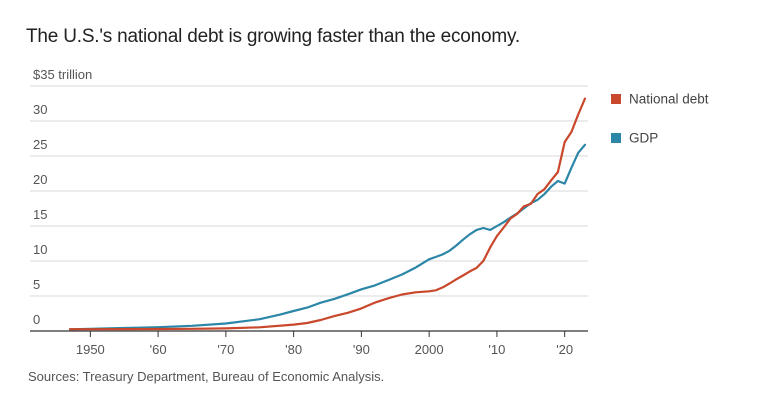 This screenshot has width=768, height=407. What do you see at coordinates (643, 138) in the screenshot?
I see `legend-label: GDP` at bounding box center [643, 138].